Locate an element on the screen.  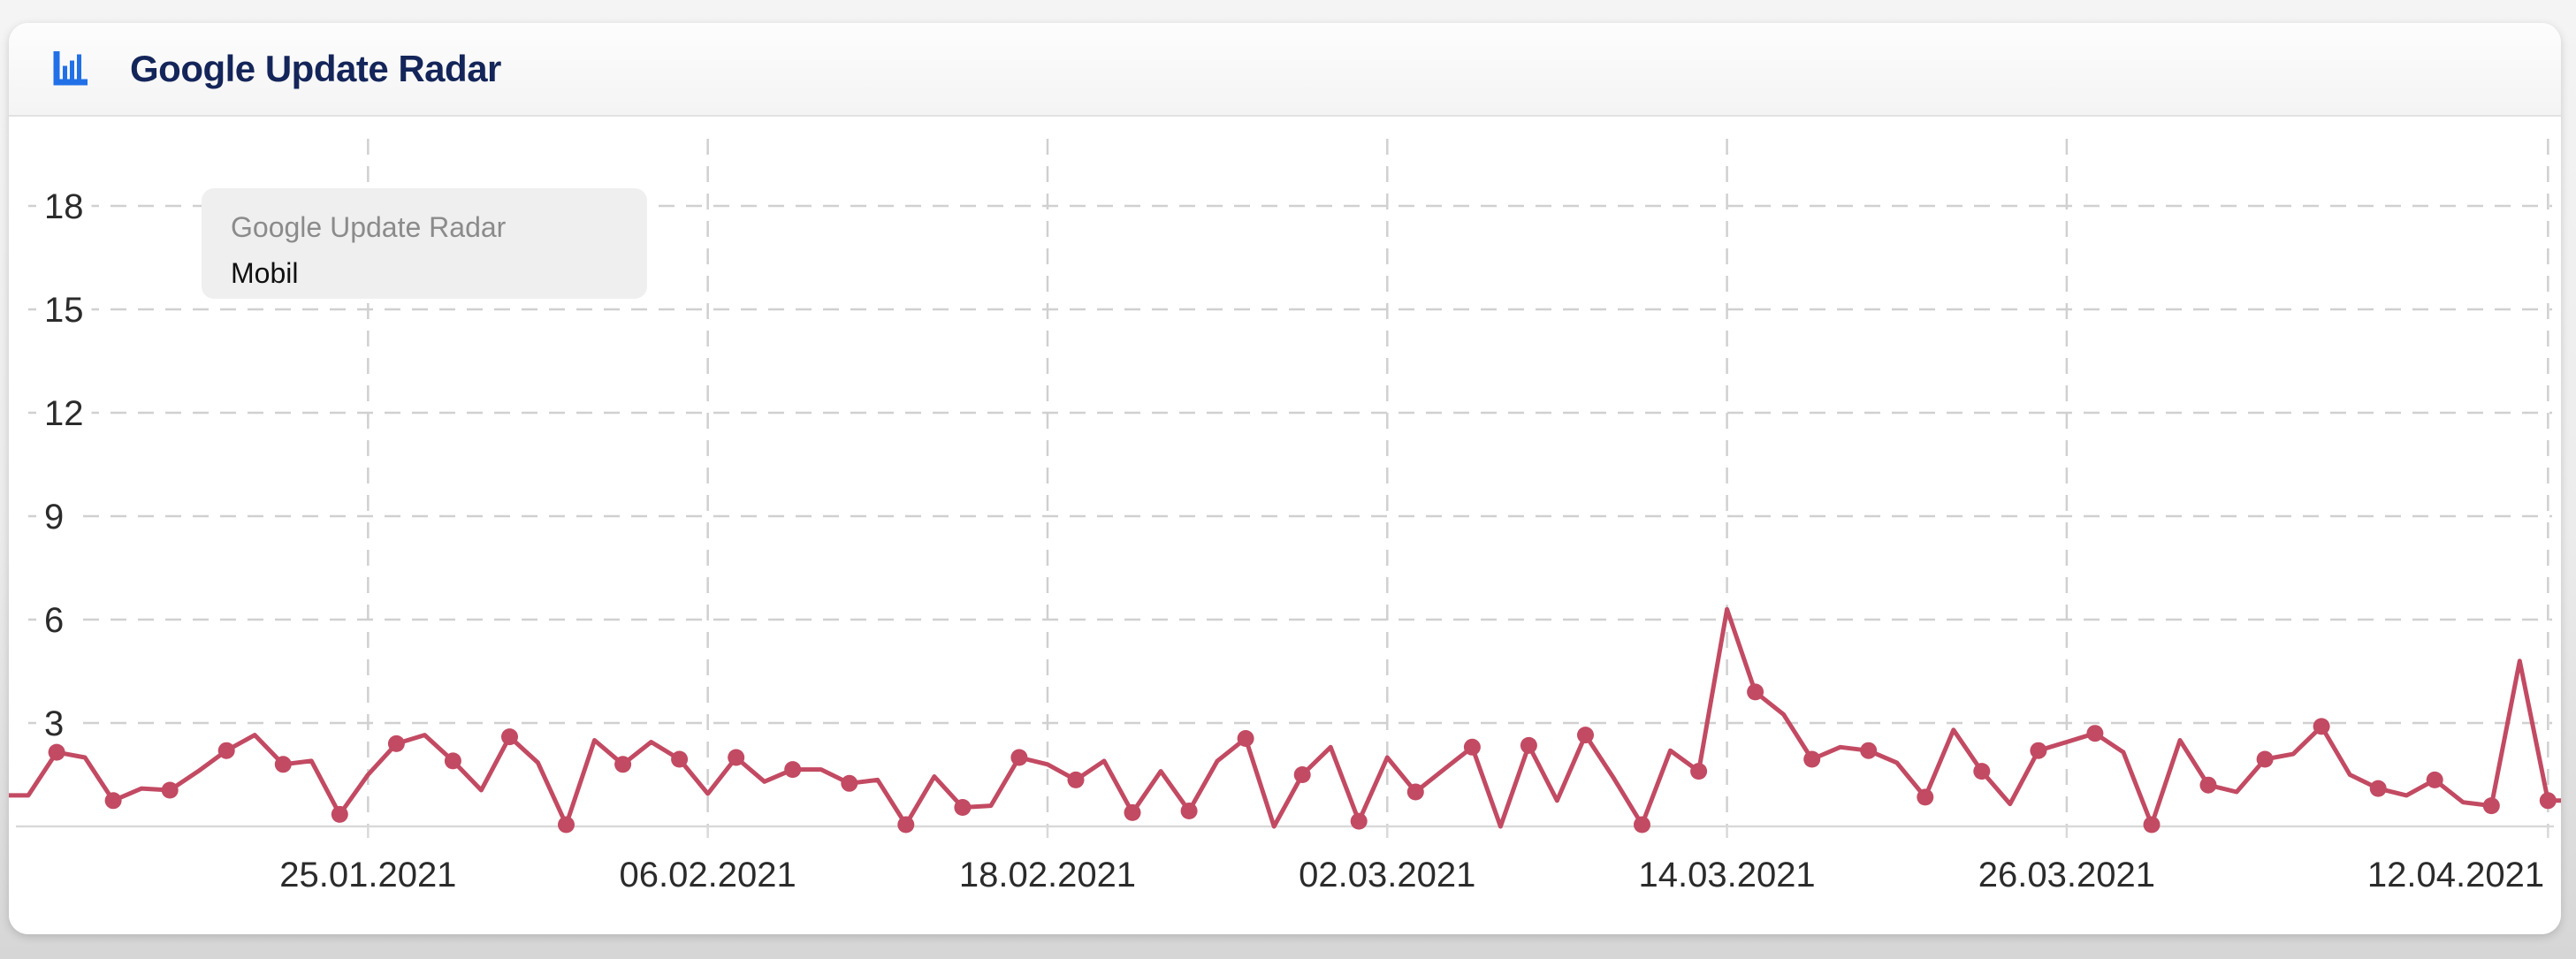
x-tick-label: 18.02.2021 is located at coordinates (1047, 875).